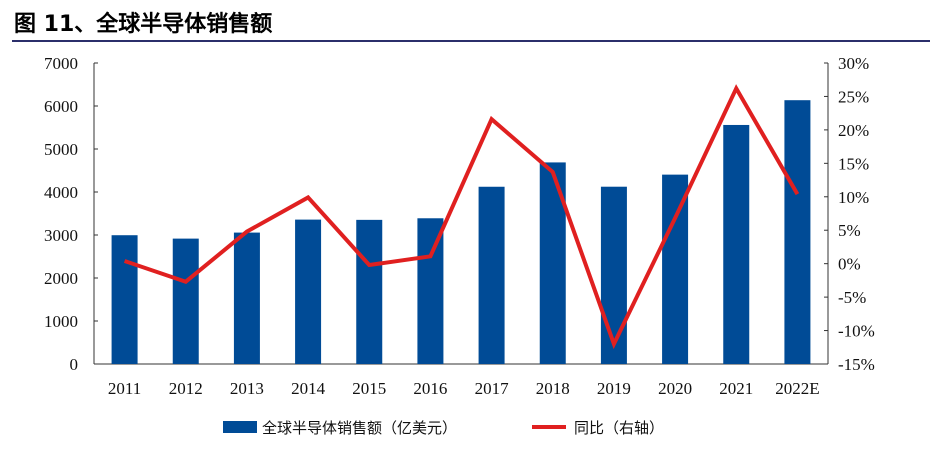 Image resolution: width=941 pixels, height=449 pixels. Describe the element at coordinates (614, 388) in the screenshot. I see `x-tick-label: 2019` at that location.